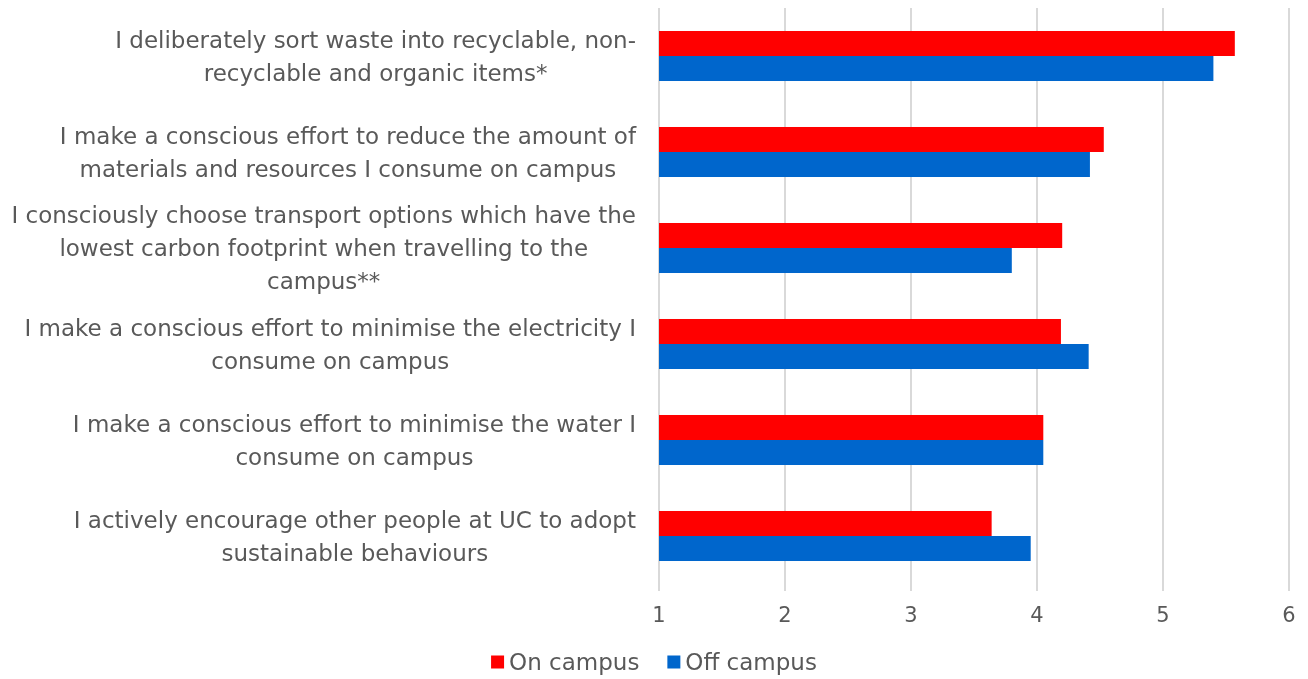  What do you see at coordinates (1163, 615) in the screenshot?
I see `x-tick-label: 5` at bounding box center [1163, 615].